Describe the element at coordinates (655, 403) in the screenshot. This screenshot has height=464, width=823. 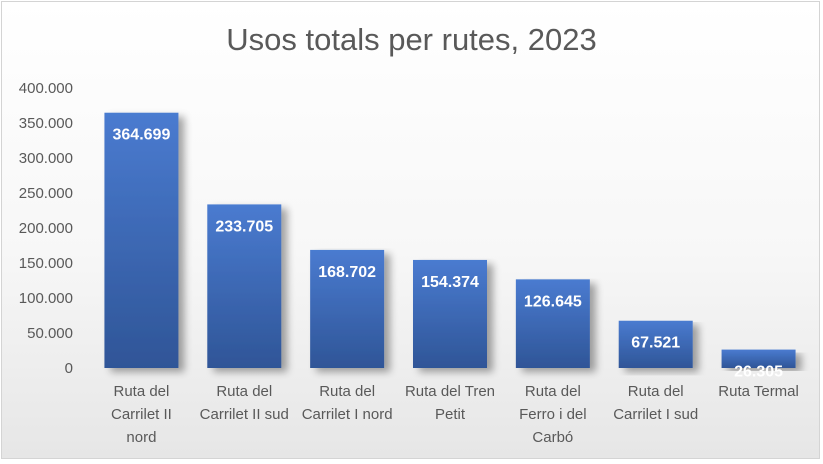
I see `x-tick-label: Ruta del Carrilet I sud` at that location.